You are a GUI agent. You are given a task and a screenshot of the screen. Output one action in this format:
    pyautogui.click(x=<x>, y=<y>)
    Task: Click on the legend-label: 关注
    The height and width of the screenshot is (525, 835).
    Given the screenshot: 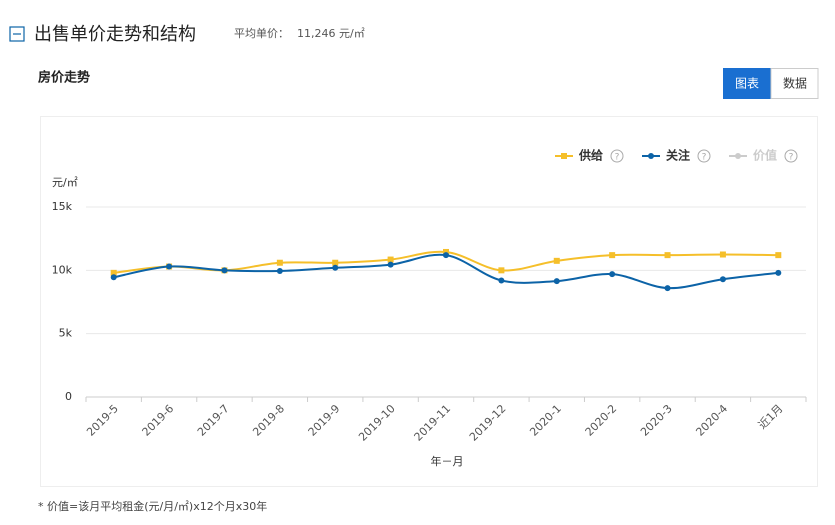 What is the action you would take?
    pyautogui.click(x=678, y=155)
    